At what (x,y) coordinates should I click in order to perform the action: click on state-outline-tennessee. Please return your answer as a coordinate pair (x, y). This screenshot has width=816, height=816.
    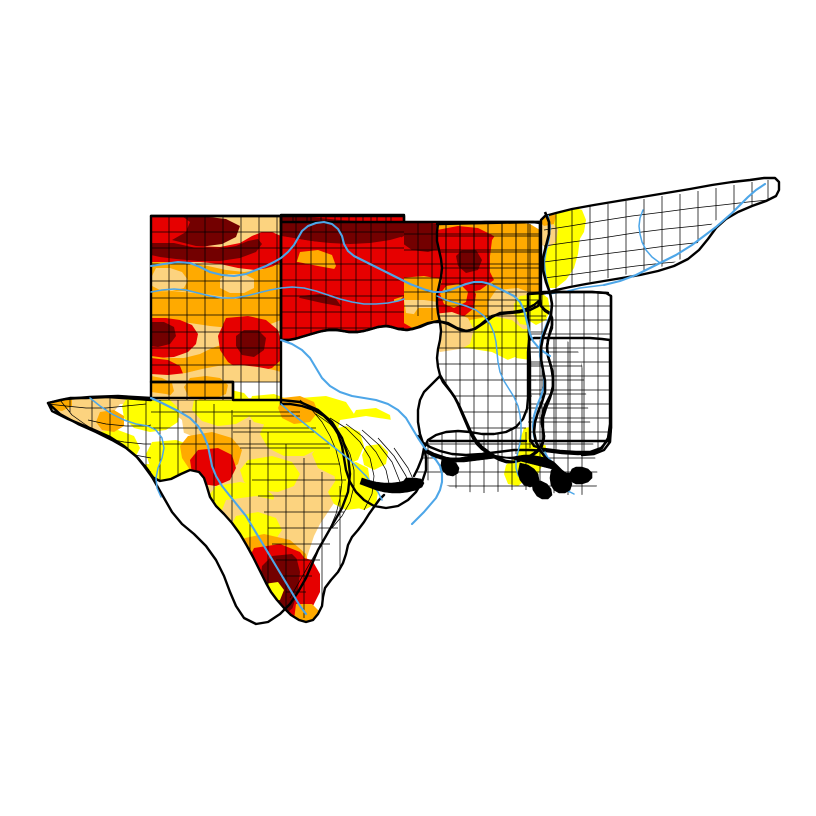
    Looking at the image, I should click on (660, 236).